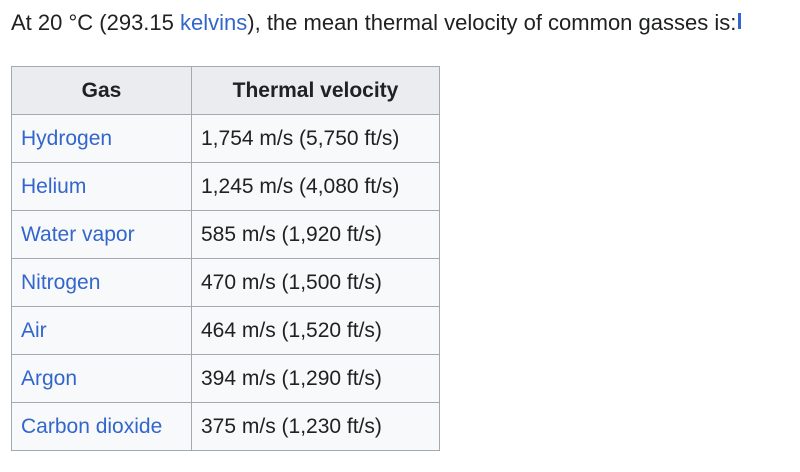 The height and width of the screenshot is (472, 800). I want to click on velocity-cell: 585 m/s (1,920 ft/s), so click(315, 234).